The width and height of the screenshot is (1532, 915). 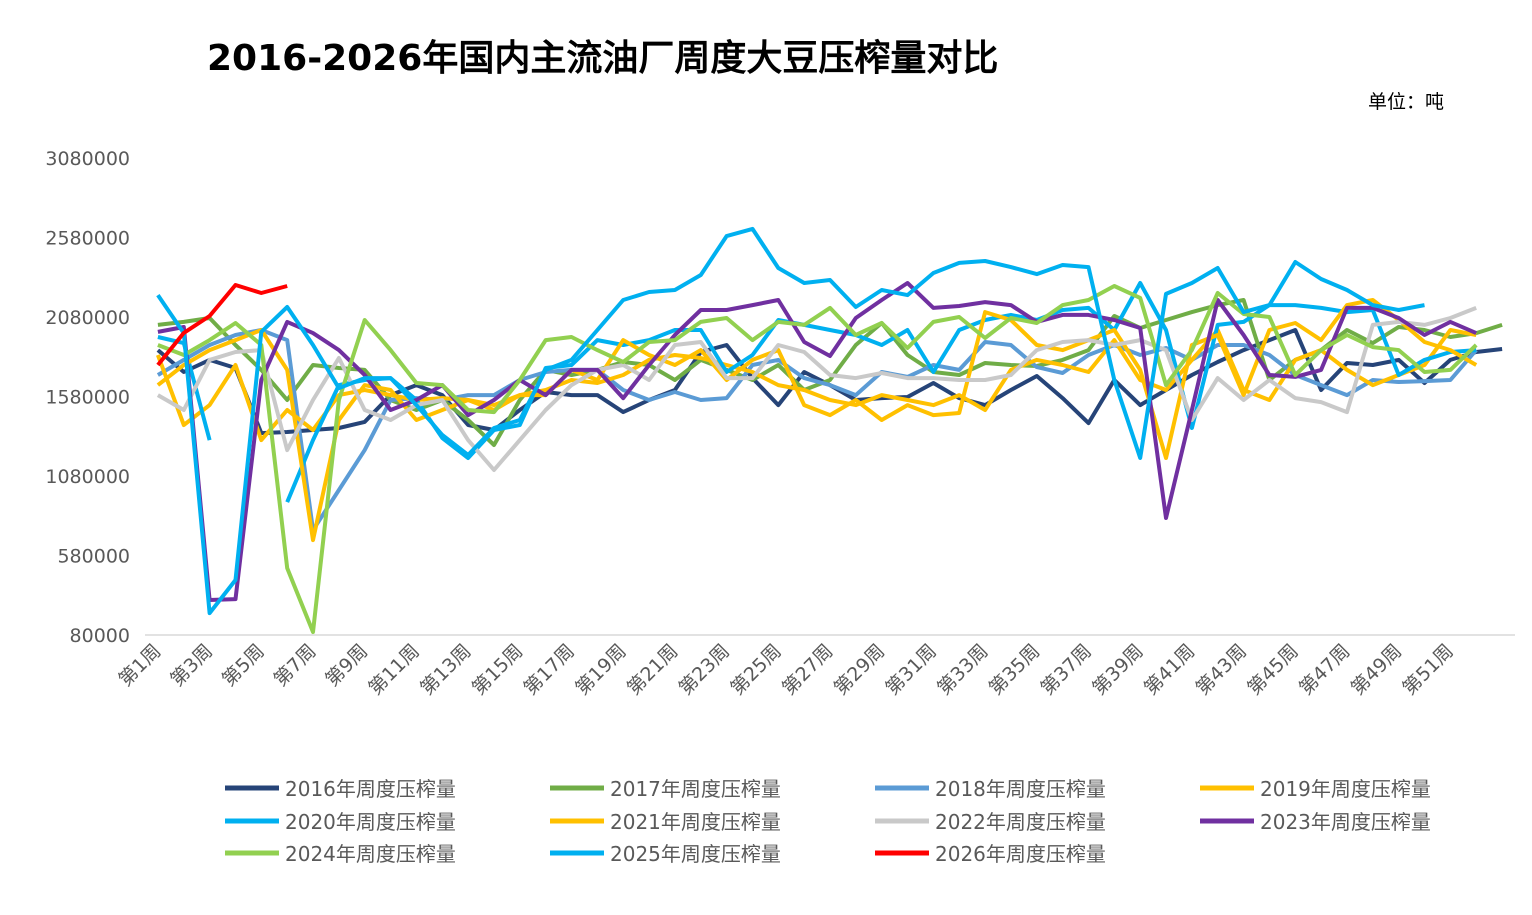 I want to click on x-tick-label: 第5周, so click(x=243, y=665).